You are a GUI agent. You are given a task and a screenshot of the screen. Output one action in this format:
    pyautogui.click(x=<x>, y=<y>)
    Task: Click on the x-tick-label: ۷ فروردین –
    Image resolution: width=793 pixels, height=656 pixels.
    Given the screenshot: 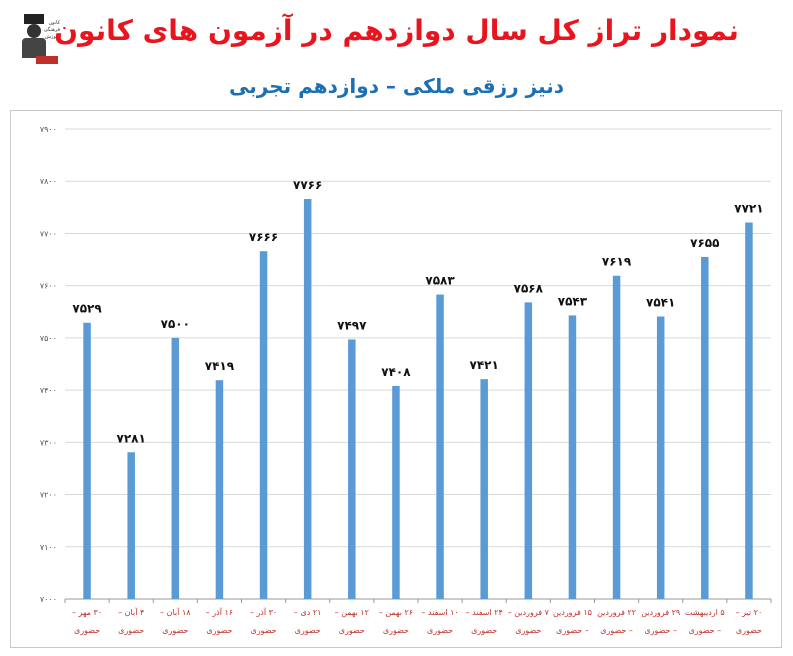 What is the action you would take?
    pyautogui.click(x=529, y=612)
    